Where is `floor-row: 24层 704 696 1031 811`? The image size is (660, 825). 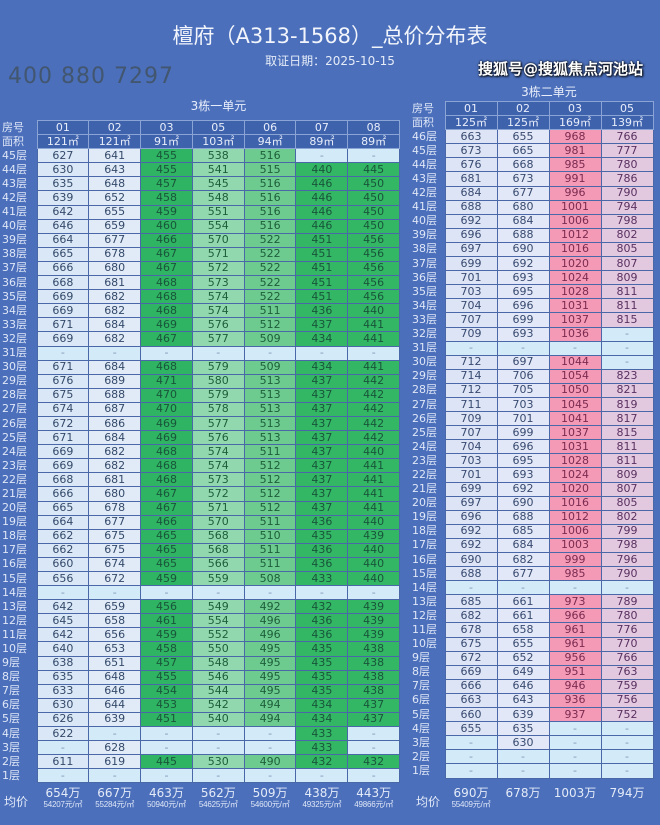 floor-row: 24层 704 696 1031 811 is located at coordinates (532, 447).